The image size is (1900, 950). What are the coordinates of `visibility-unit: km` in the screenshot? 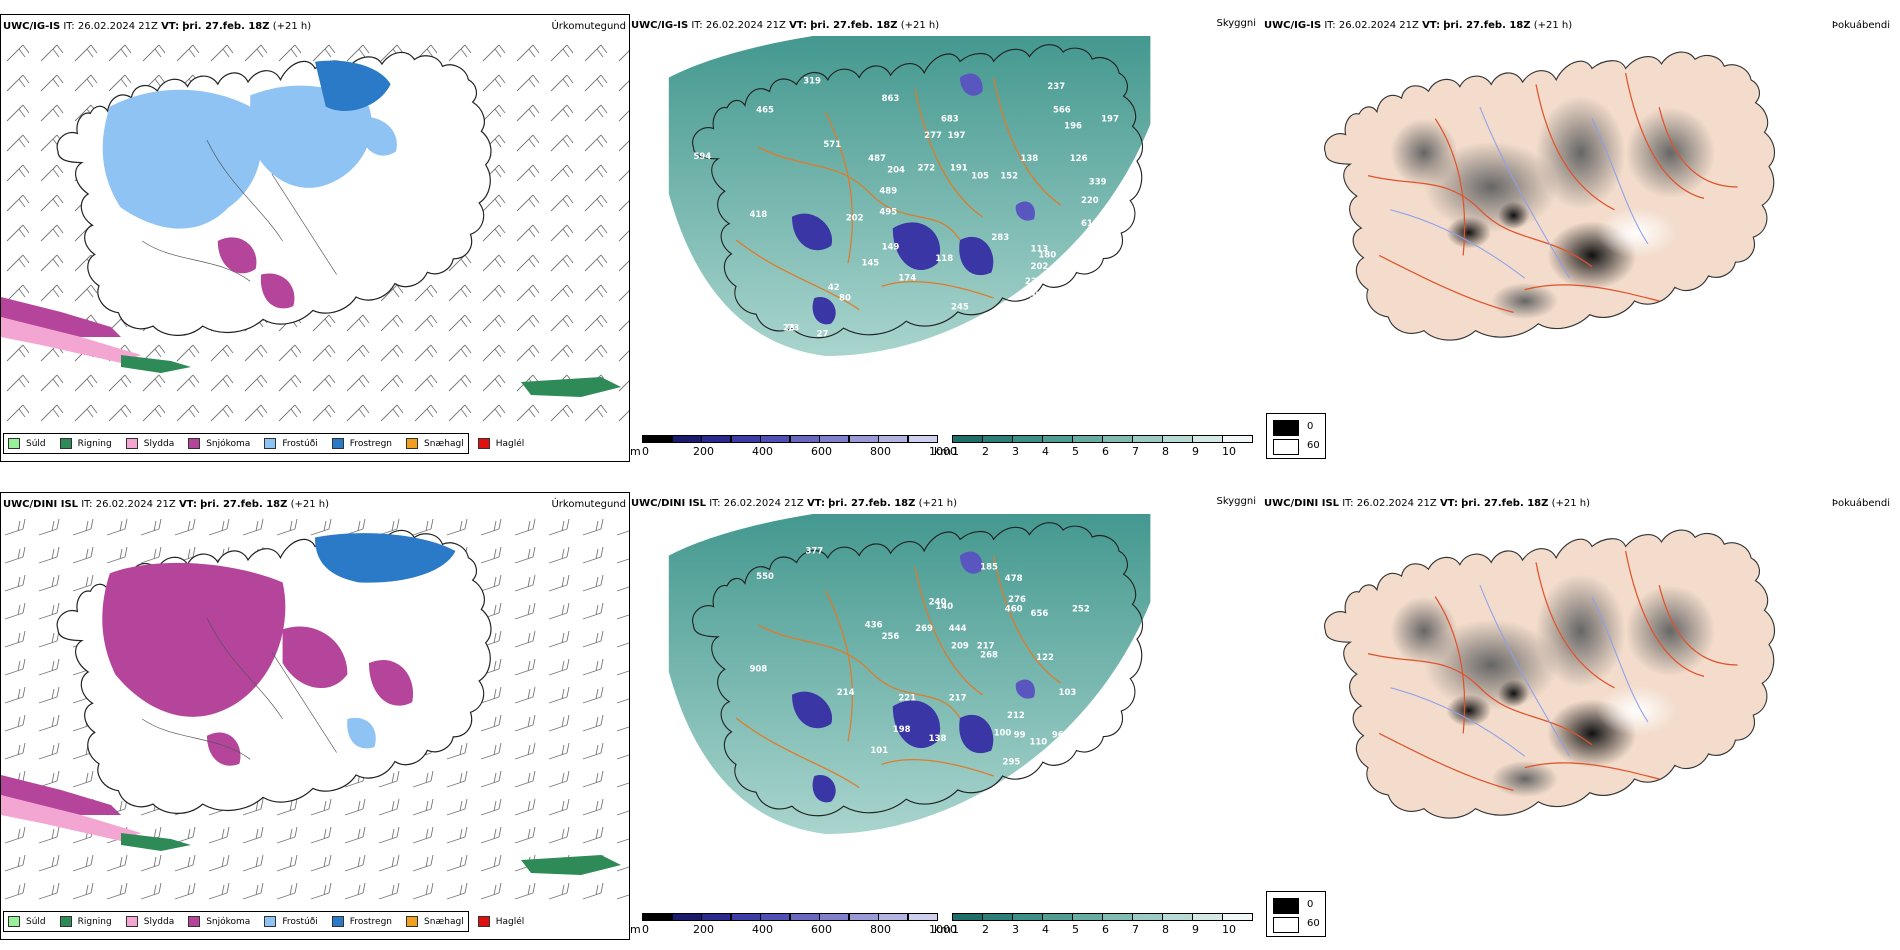 It's located at (943, 929).